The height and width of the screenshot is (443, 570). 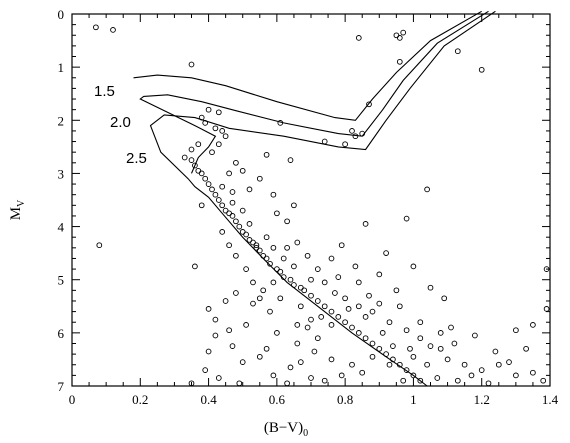 I want to click on y-tick-label: 4, so click(x=61, y=227).